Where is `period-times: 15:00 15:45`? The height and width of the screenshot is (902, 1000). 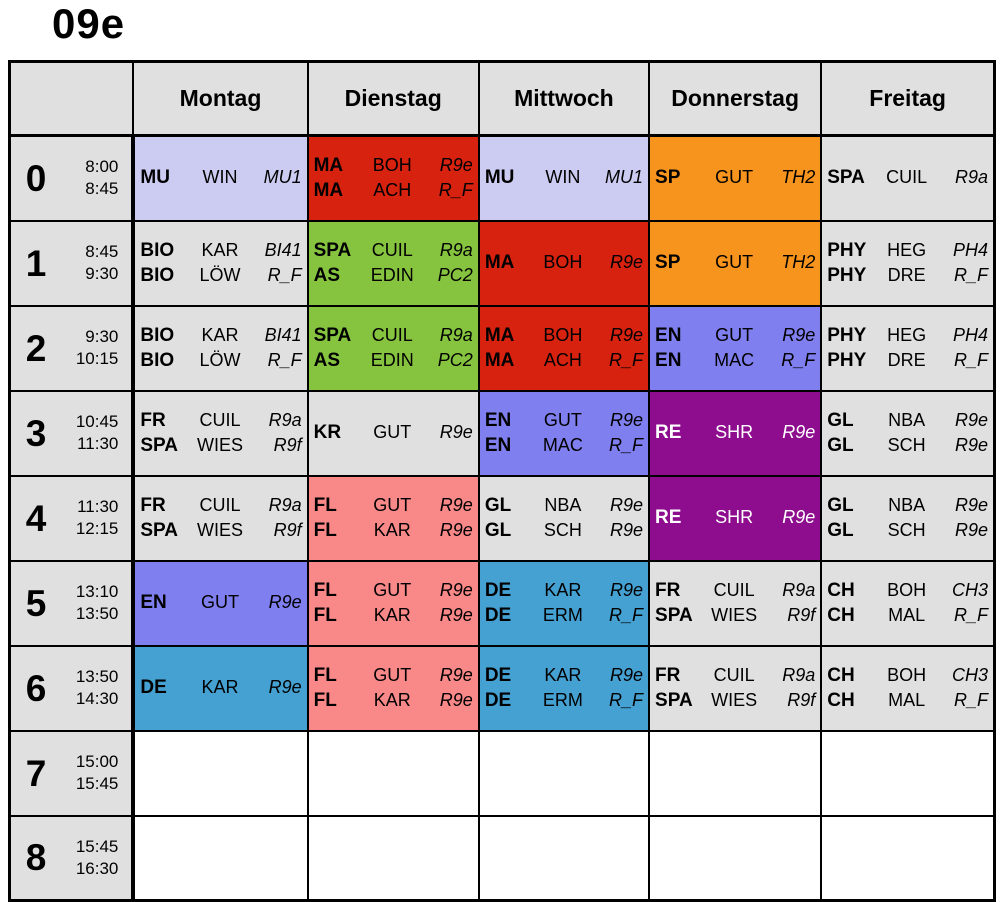 period-times: 15:00 15:45 is located at coordinates (95, 773).